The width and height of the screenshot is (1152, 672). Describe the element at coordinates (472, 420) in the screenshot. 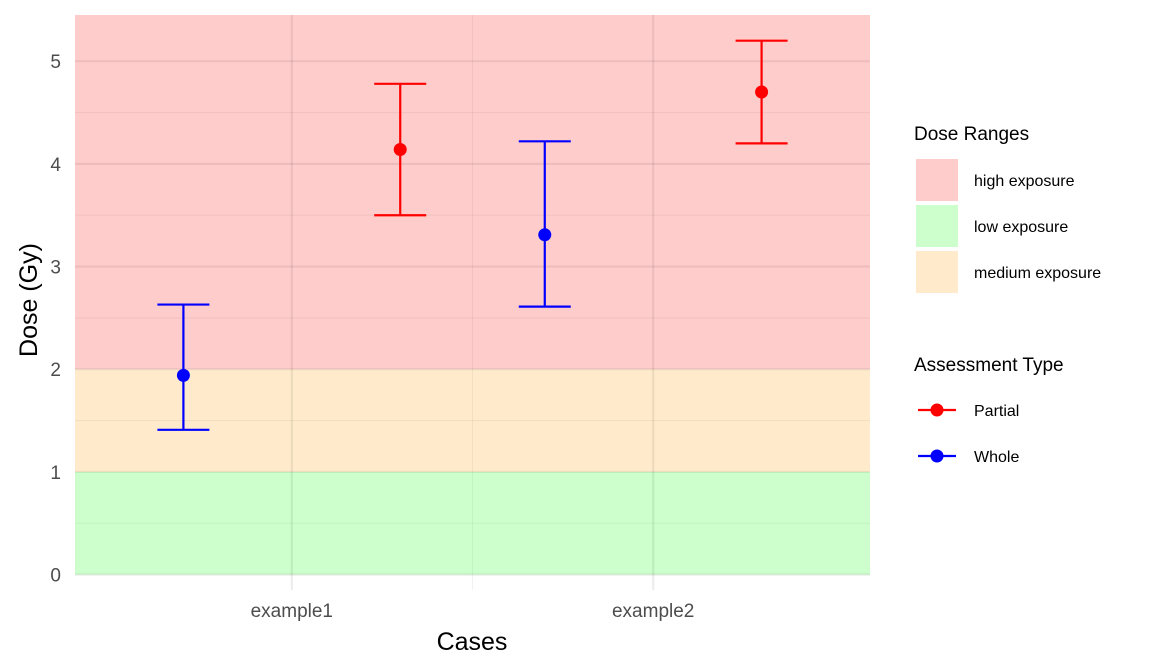

I see `band-medium-exposure` at that location.